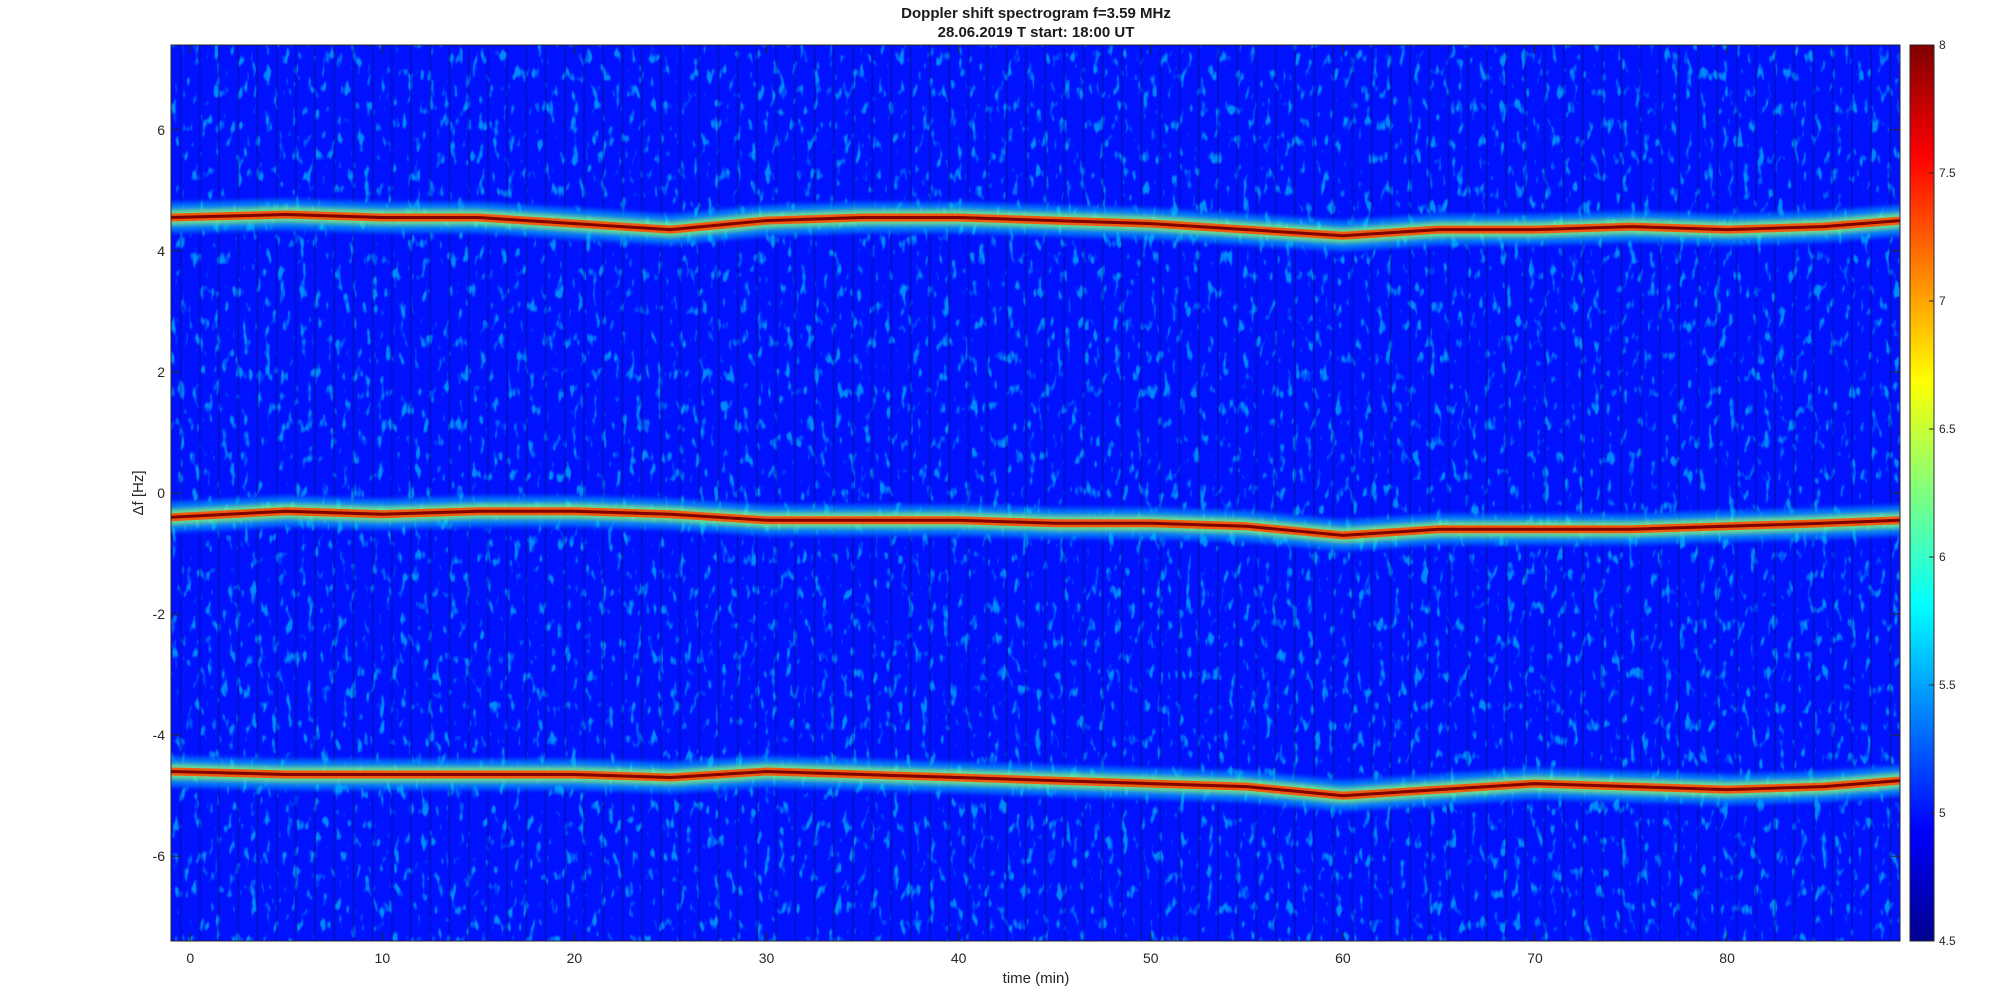  I want to click on colorbar-tick-label: 5, so click(1942, 813).